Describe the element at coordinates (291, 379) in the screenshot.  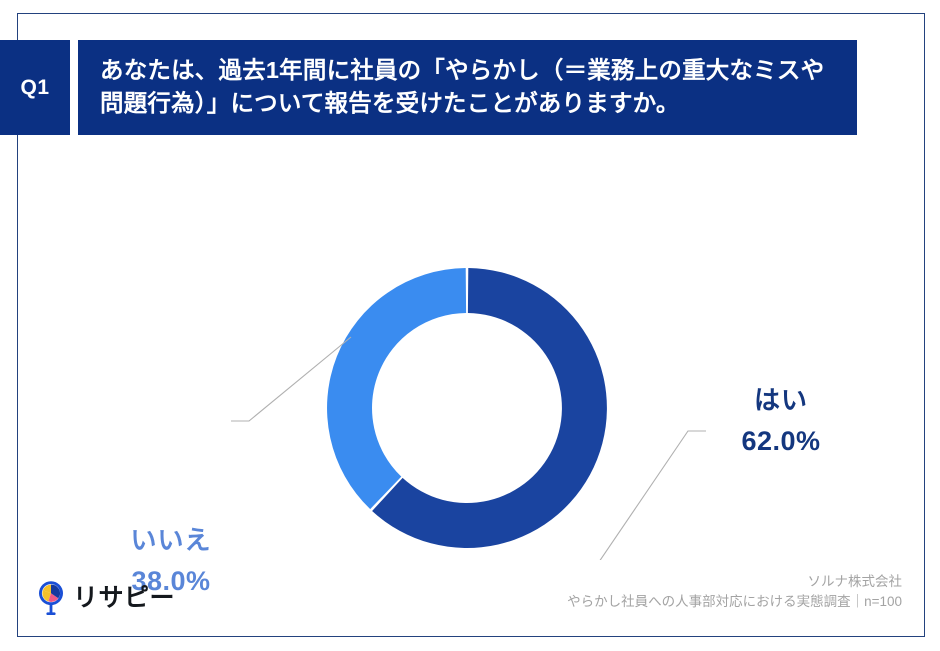
I see `leader-line-no` at that location.